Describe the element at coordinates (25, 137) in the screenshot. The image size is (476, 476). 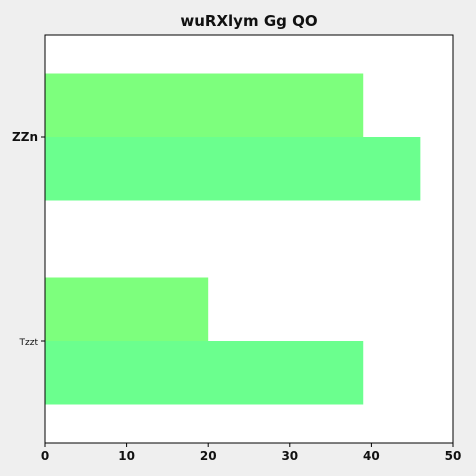
I see `y-category-label: ZZn` at that location.